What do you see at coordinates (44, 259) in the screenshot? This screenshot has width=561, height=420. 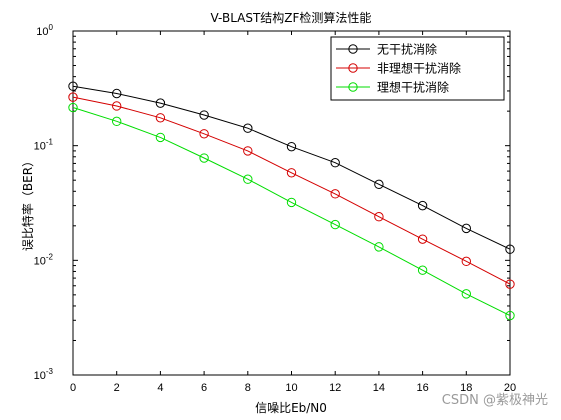 I see `y-tick-label: 10⁻²` at bounding box center [44, 259].